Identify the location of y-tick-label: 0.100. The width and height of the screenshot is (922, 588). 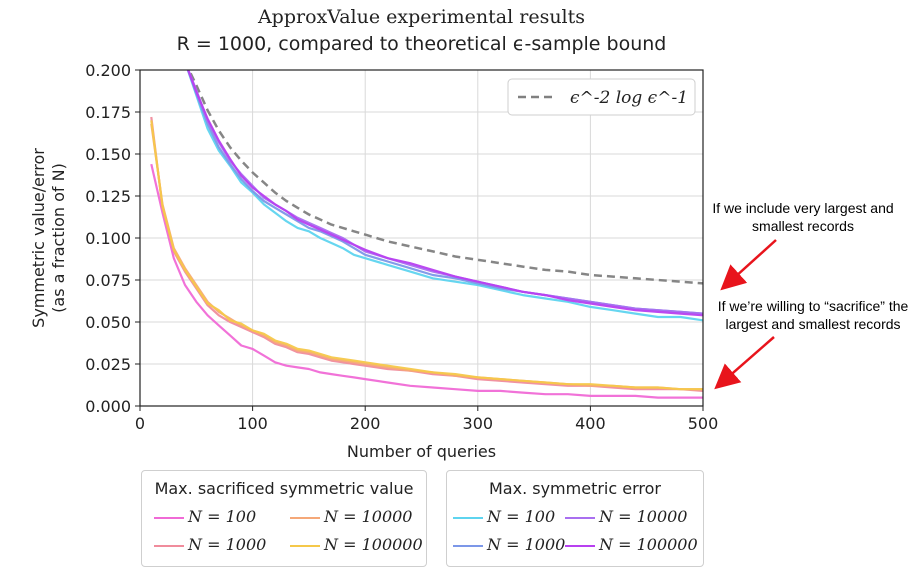
(108, 238).